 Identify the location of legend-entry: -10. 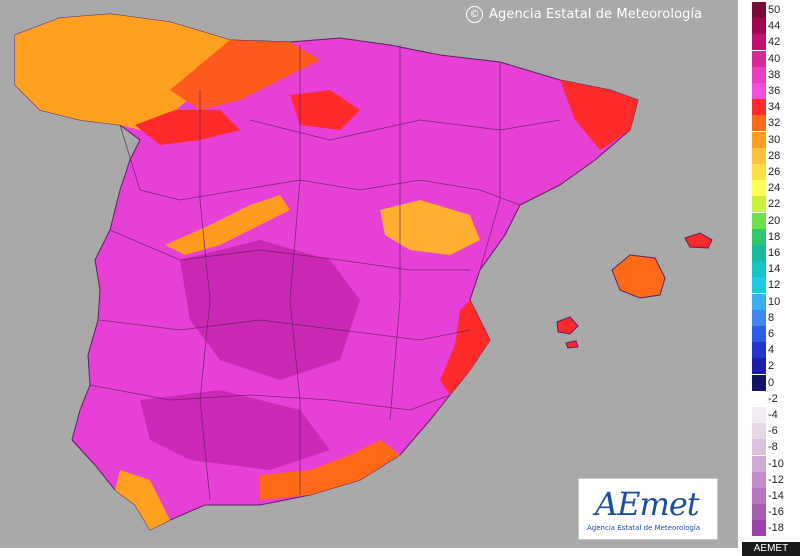
(770, 463).